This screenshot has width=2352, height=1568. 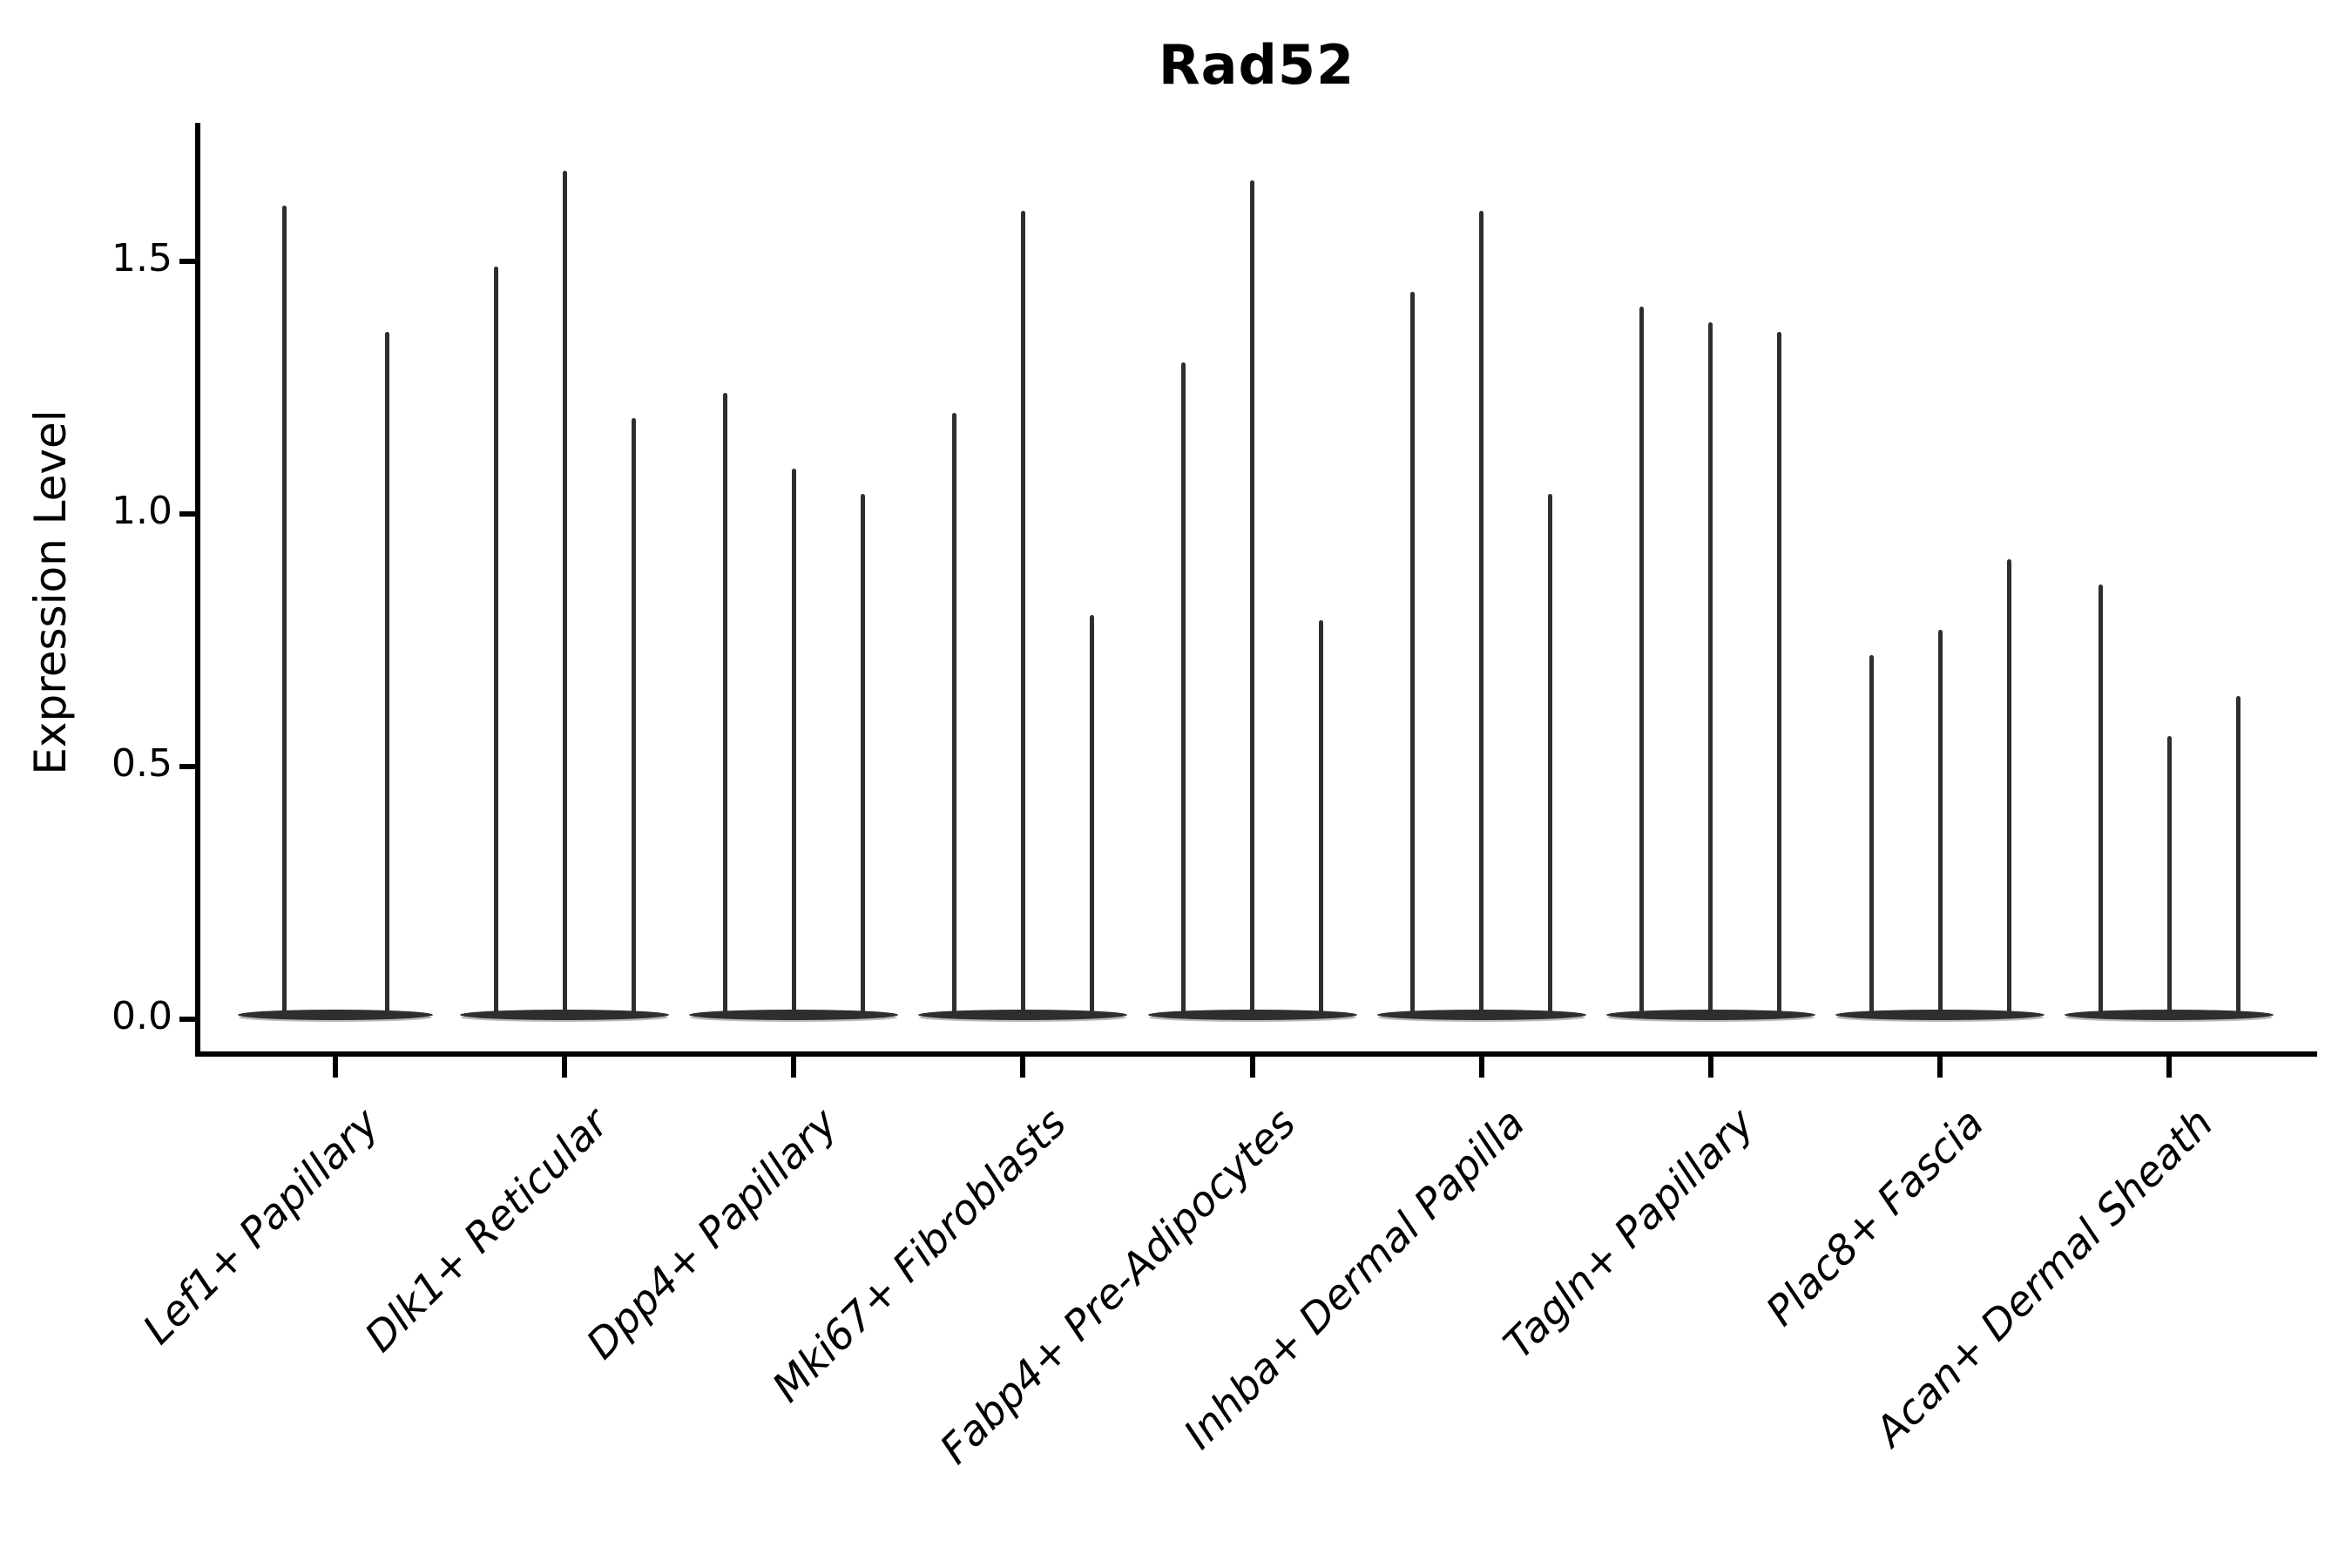 I want to click on y-tick-label: 0.0, so click(x=142, y=1016).